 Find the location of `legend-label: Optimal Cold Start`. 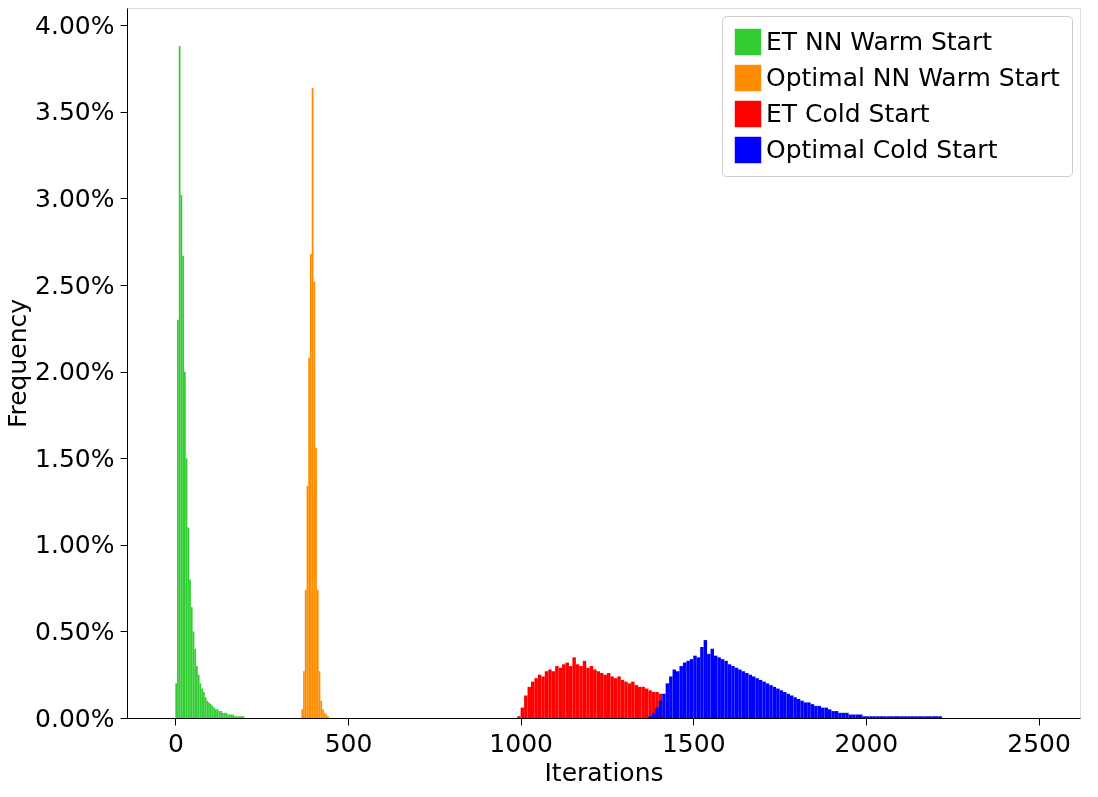

legend-label: Optimal Cold Start is located at coordinates (882, 149).